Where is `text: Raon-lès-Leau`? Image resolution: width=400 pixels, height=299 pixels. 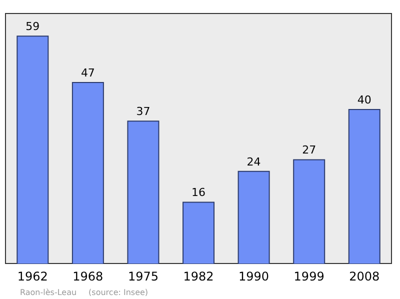
text: Raon-lès-Leau is located at coordinates (48, 292).